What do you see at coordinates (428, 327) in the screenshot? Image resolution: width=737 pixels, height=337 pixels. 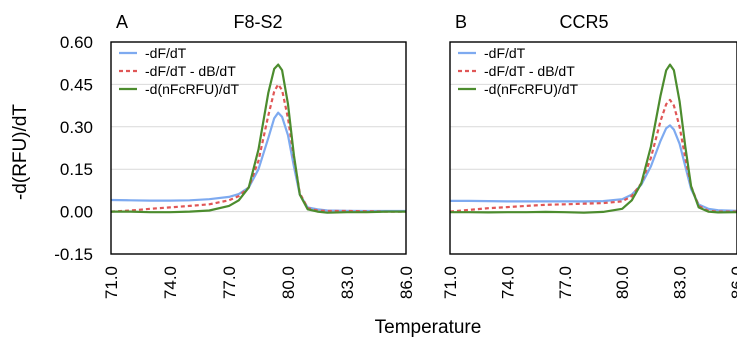 I see `x-axis-title: Temperature` at bounding box center [428, 327].